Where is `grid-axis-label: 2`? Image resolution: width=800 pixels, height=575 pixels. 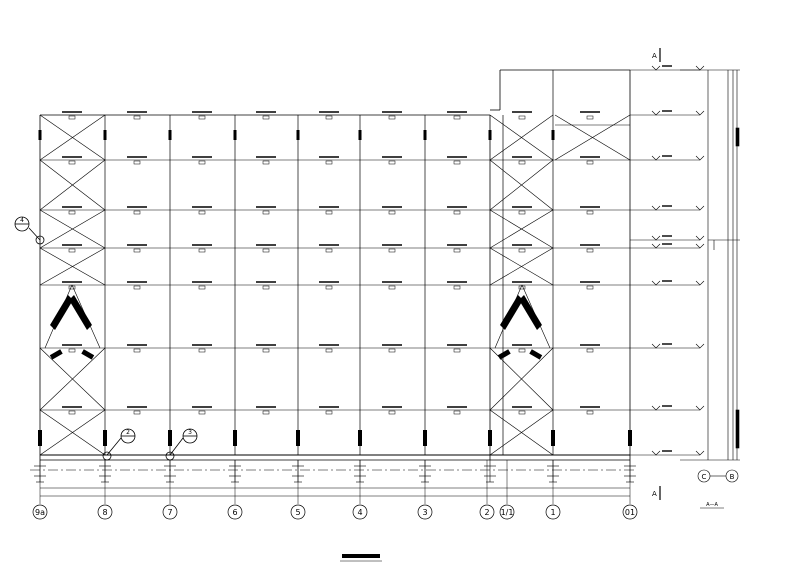 grid-axis-label: 2 is located at coordinates (486, 512).